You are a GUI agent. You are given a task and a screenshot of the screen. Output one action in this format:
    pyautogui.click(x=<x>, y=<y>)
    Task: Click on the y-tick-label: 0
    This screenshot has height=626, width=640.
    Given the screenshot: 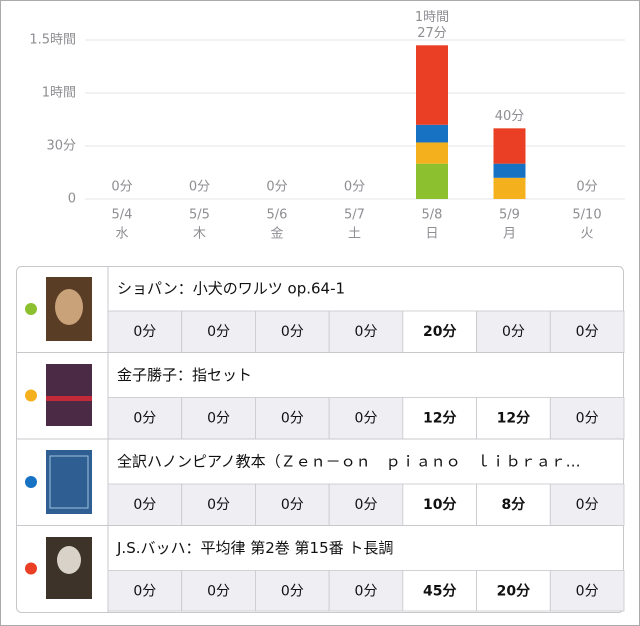 What is the action you would take?
    pyautogui.click(x=72, y=199)
    